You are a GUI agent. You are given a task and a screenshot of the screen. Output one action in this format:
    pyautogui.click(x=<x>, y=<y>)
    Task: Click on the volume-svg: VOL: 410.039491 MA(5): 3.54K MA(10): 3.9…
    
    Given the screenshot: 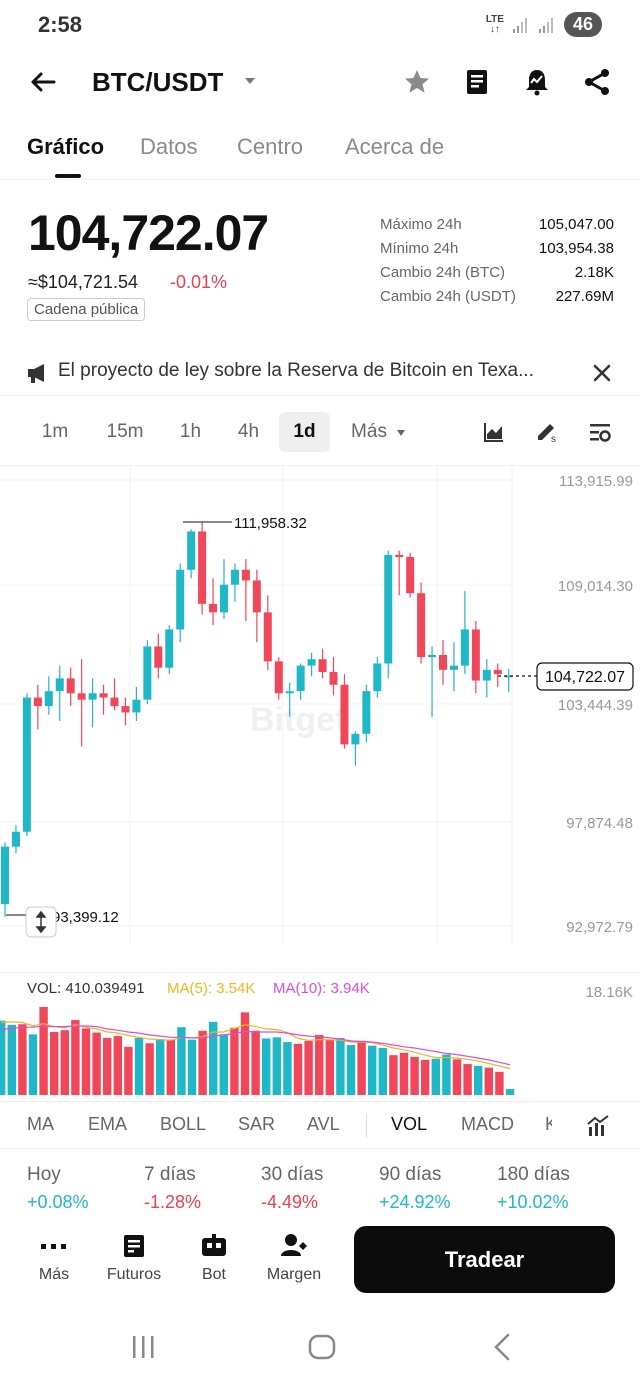 What is the action you would take?
    pyautogui.click(x=320, y=1037)
    